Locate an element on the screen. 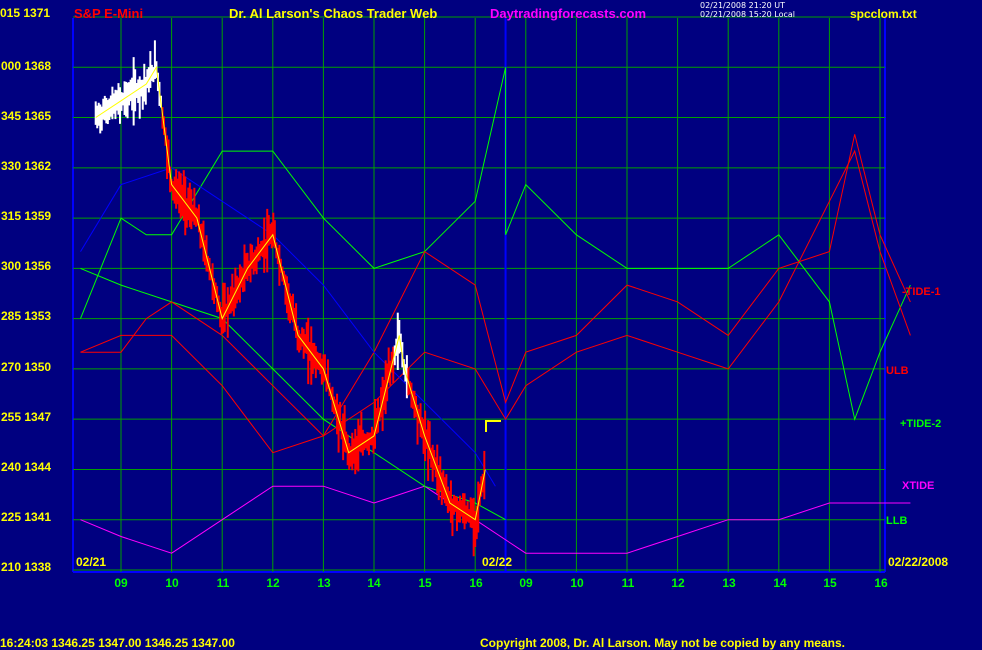  y-tick-label: 240 1344 is located at coordinates (26, 467).